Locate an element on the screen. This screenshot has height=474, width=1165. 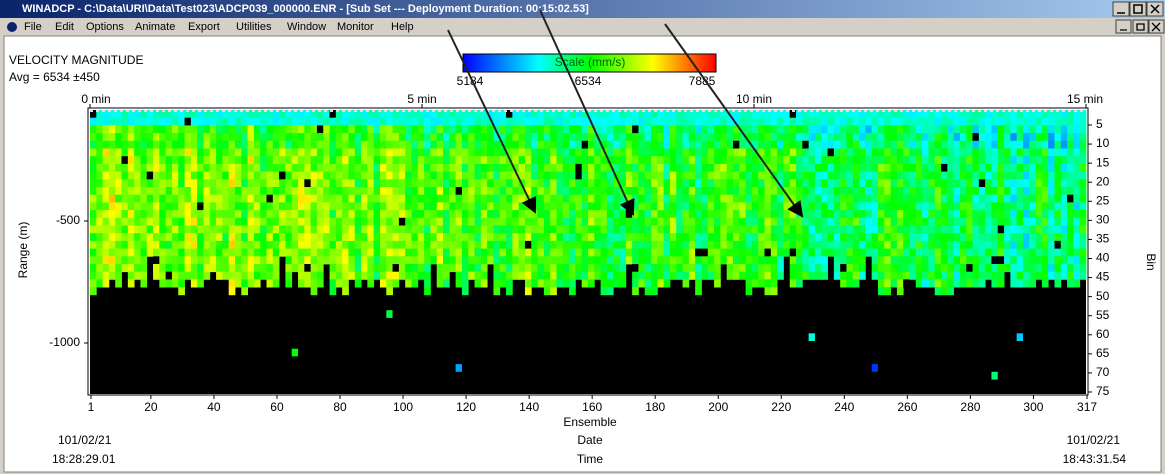
menu-item: File is located at coordinates (33, 27).